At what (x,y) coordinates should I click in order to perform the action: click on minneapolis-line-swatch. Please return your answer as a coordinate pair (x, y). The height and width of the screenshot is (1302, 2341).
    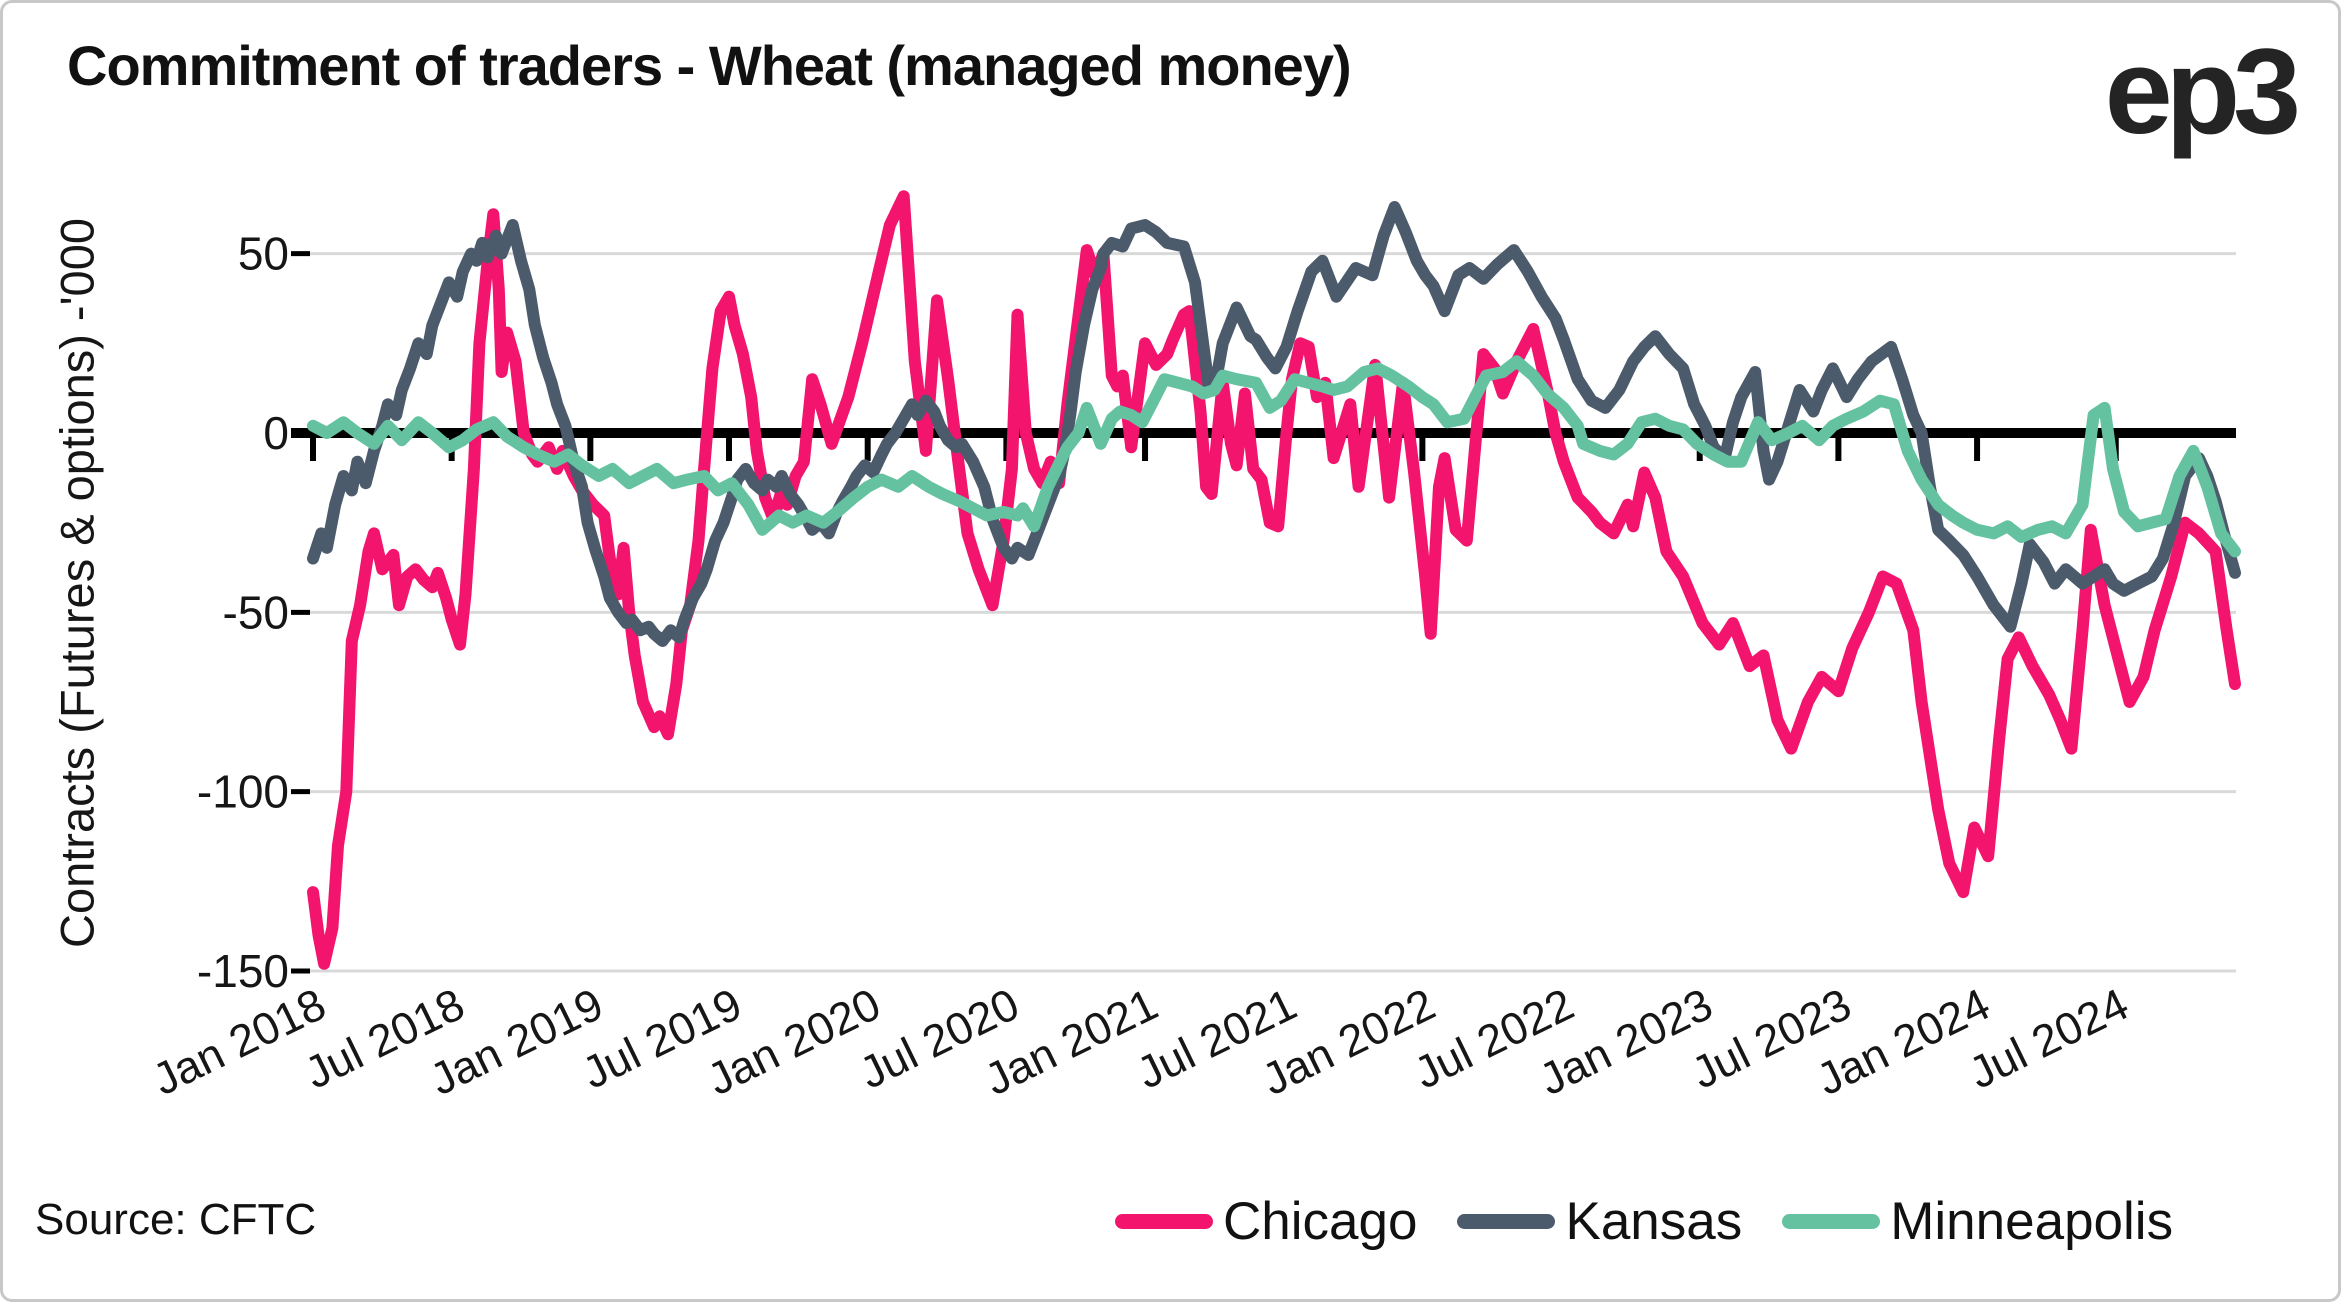
    Looking at the image, I should click on (1831, 1221).